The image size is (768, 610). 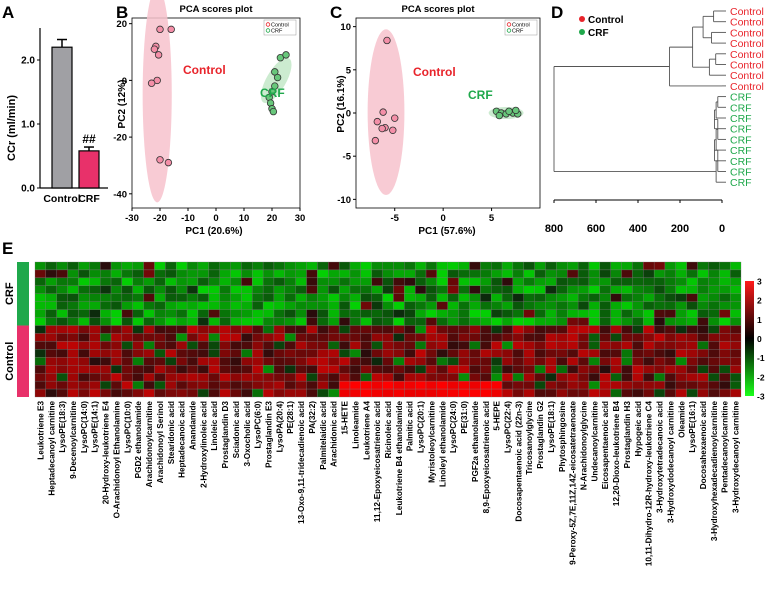 What do you see at coordinates (62, 427) in the screenshot?
I see `heatmap-column-label: LysoPE(18:3)` at bounding box center [62, 427].